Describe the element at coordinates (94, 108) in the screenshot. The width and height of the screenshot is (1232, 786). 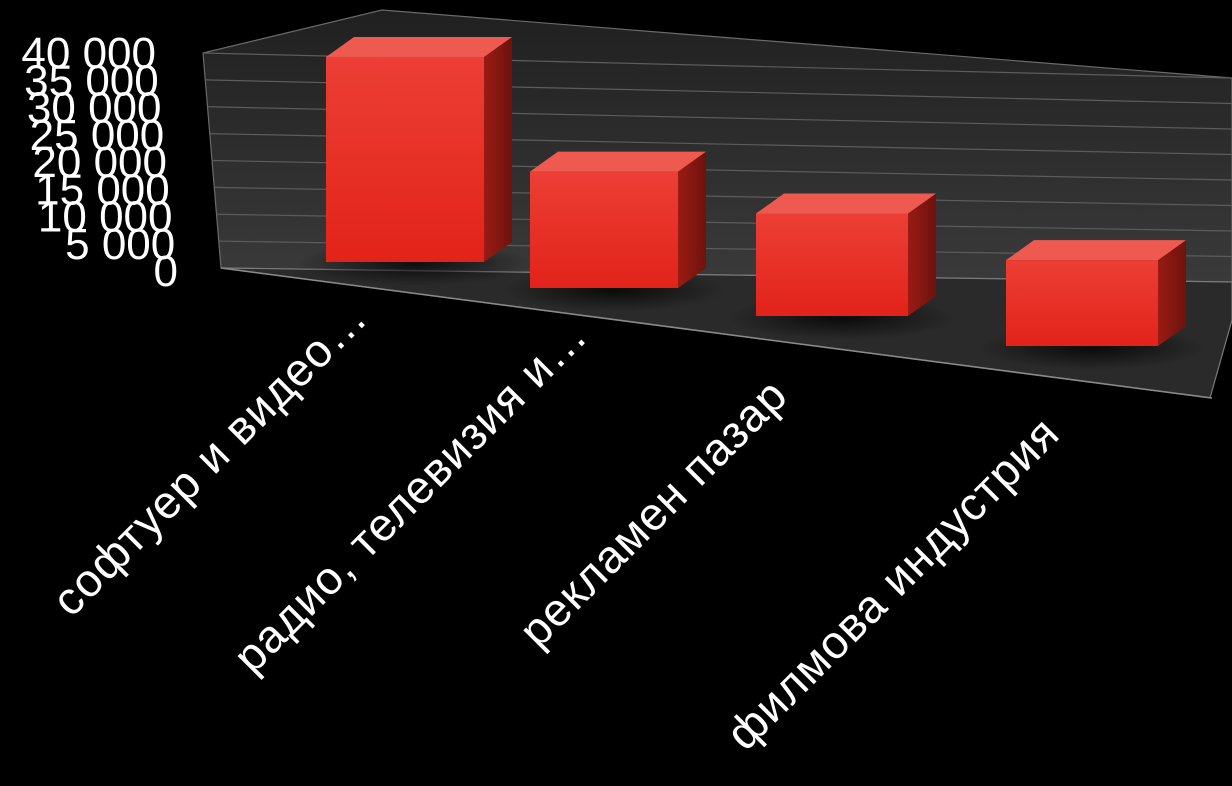
I see `y-tick-label: 30 000` at that location.